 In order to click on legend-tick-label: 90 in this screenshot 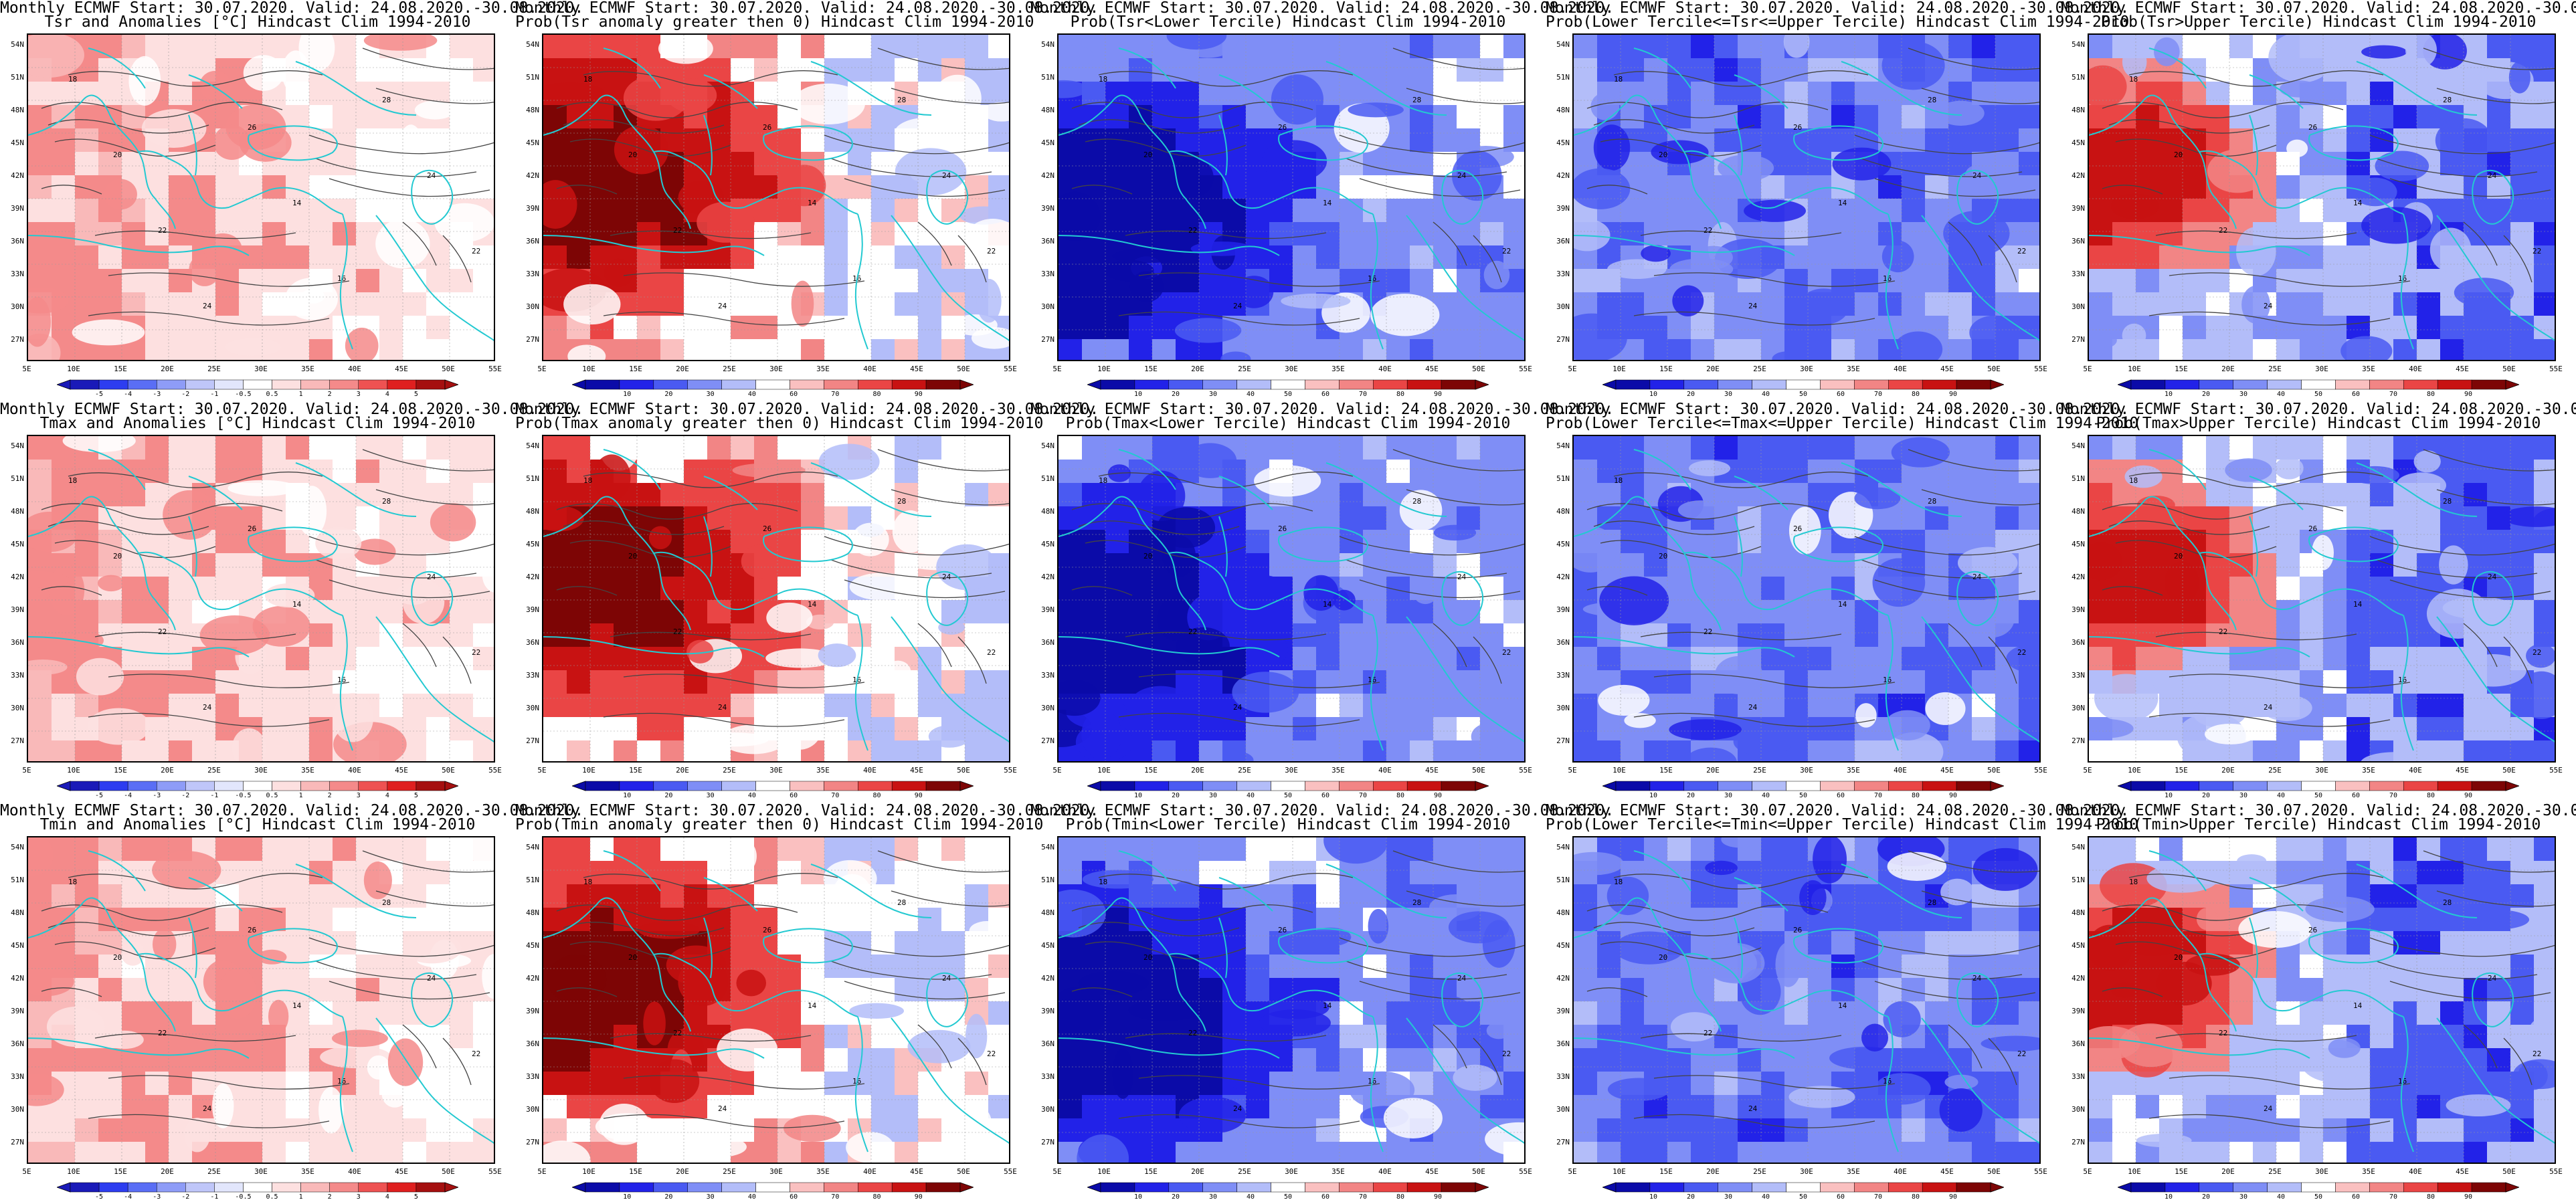, I will do `click(919, 795)`.